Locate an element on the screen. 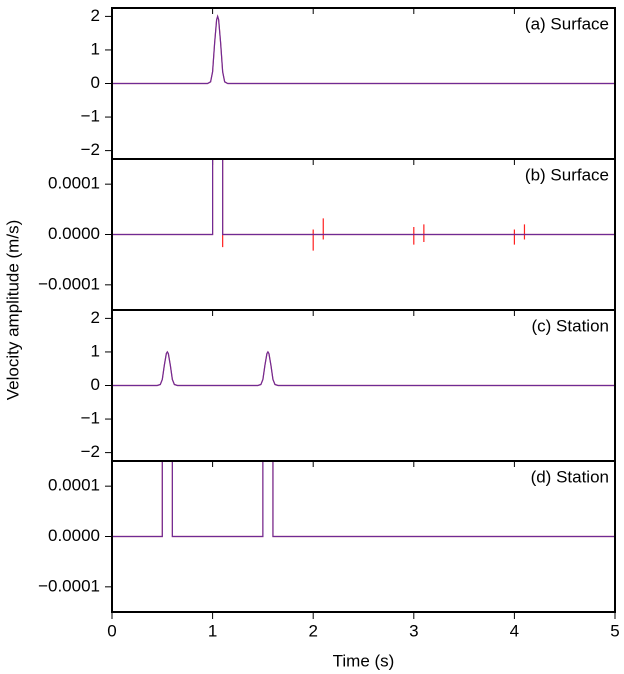  x-axis-label: Time (s) is located at coordinates (364, 660).